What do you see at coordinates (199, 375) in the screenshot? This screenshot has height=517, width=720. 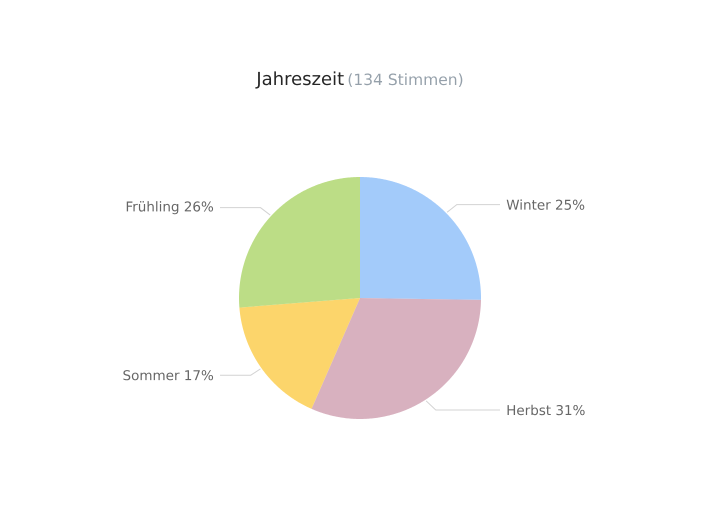 I see `data-label: 17%` at bounding box center [199, 375].